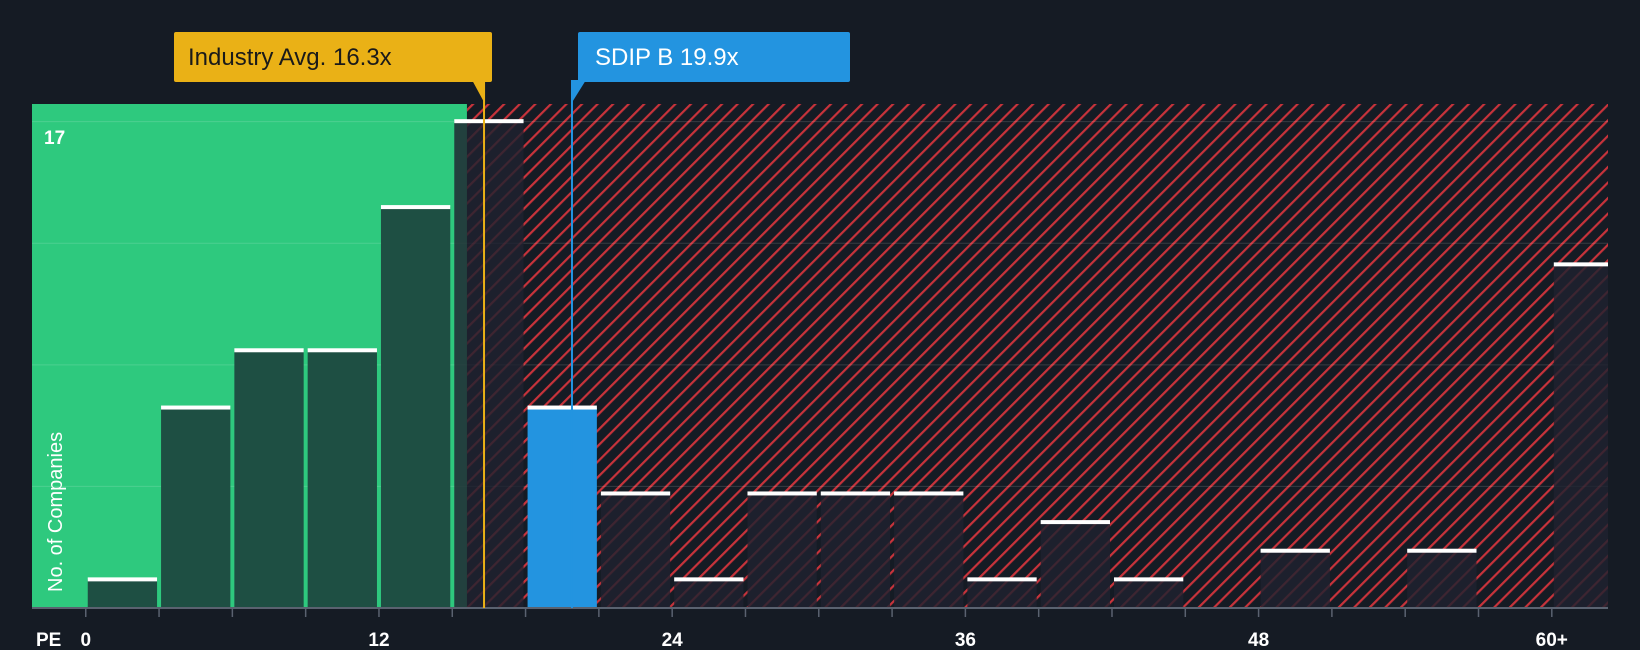 This screenshot has height=650, width=1640. Describe the element at coordinates (56, 512) in the screenshot. I see `y-axis-label: No. of Companies` at that location.